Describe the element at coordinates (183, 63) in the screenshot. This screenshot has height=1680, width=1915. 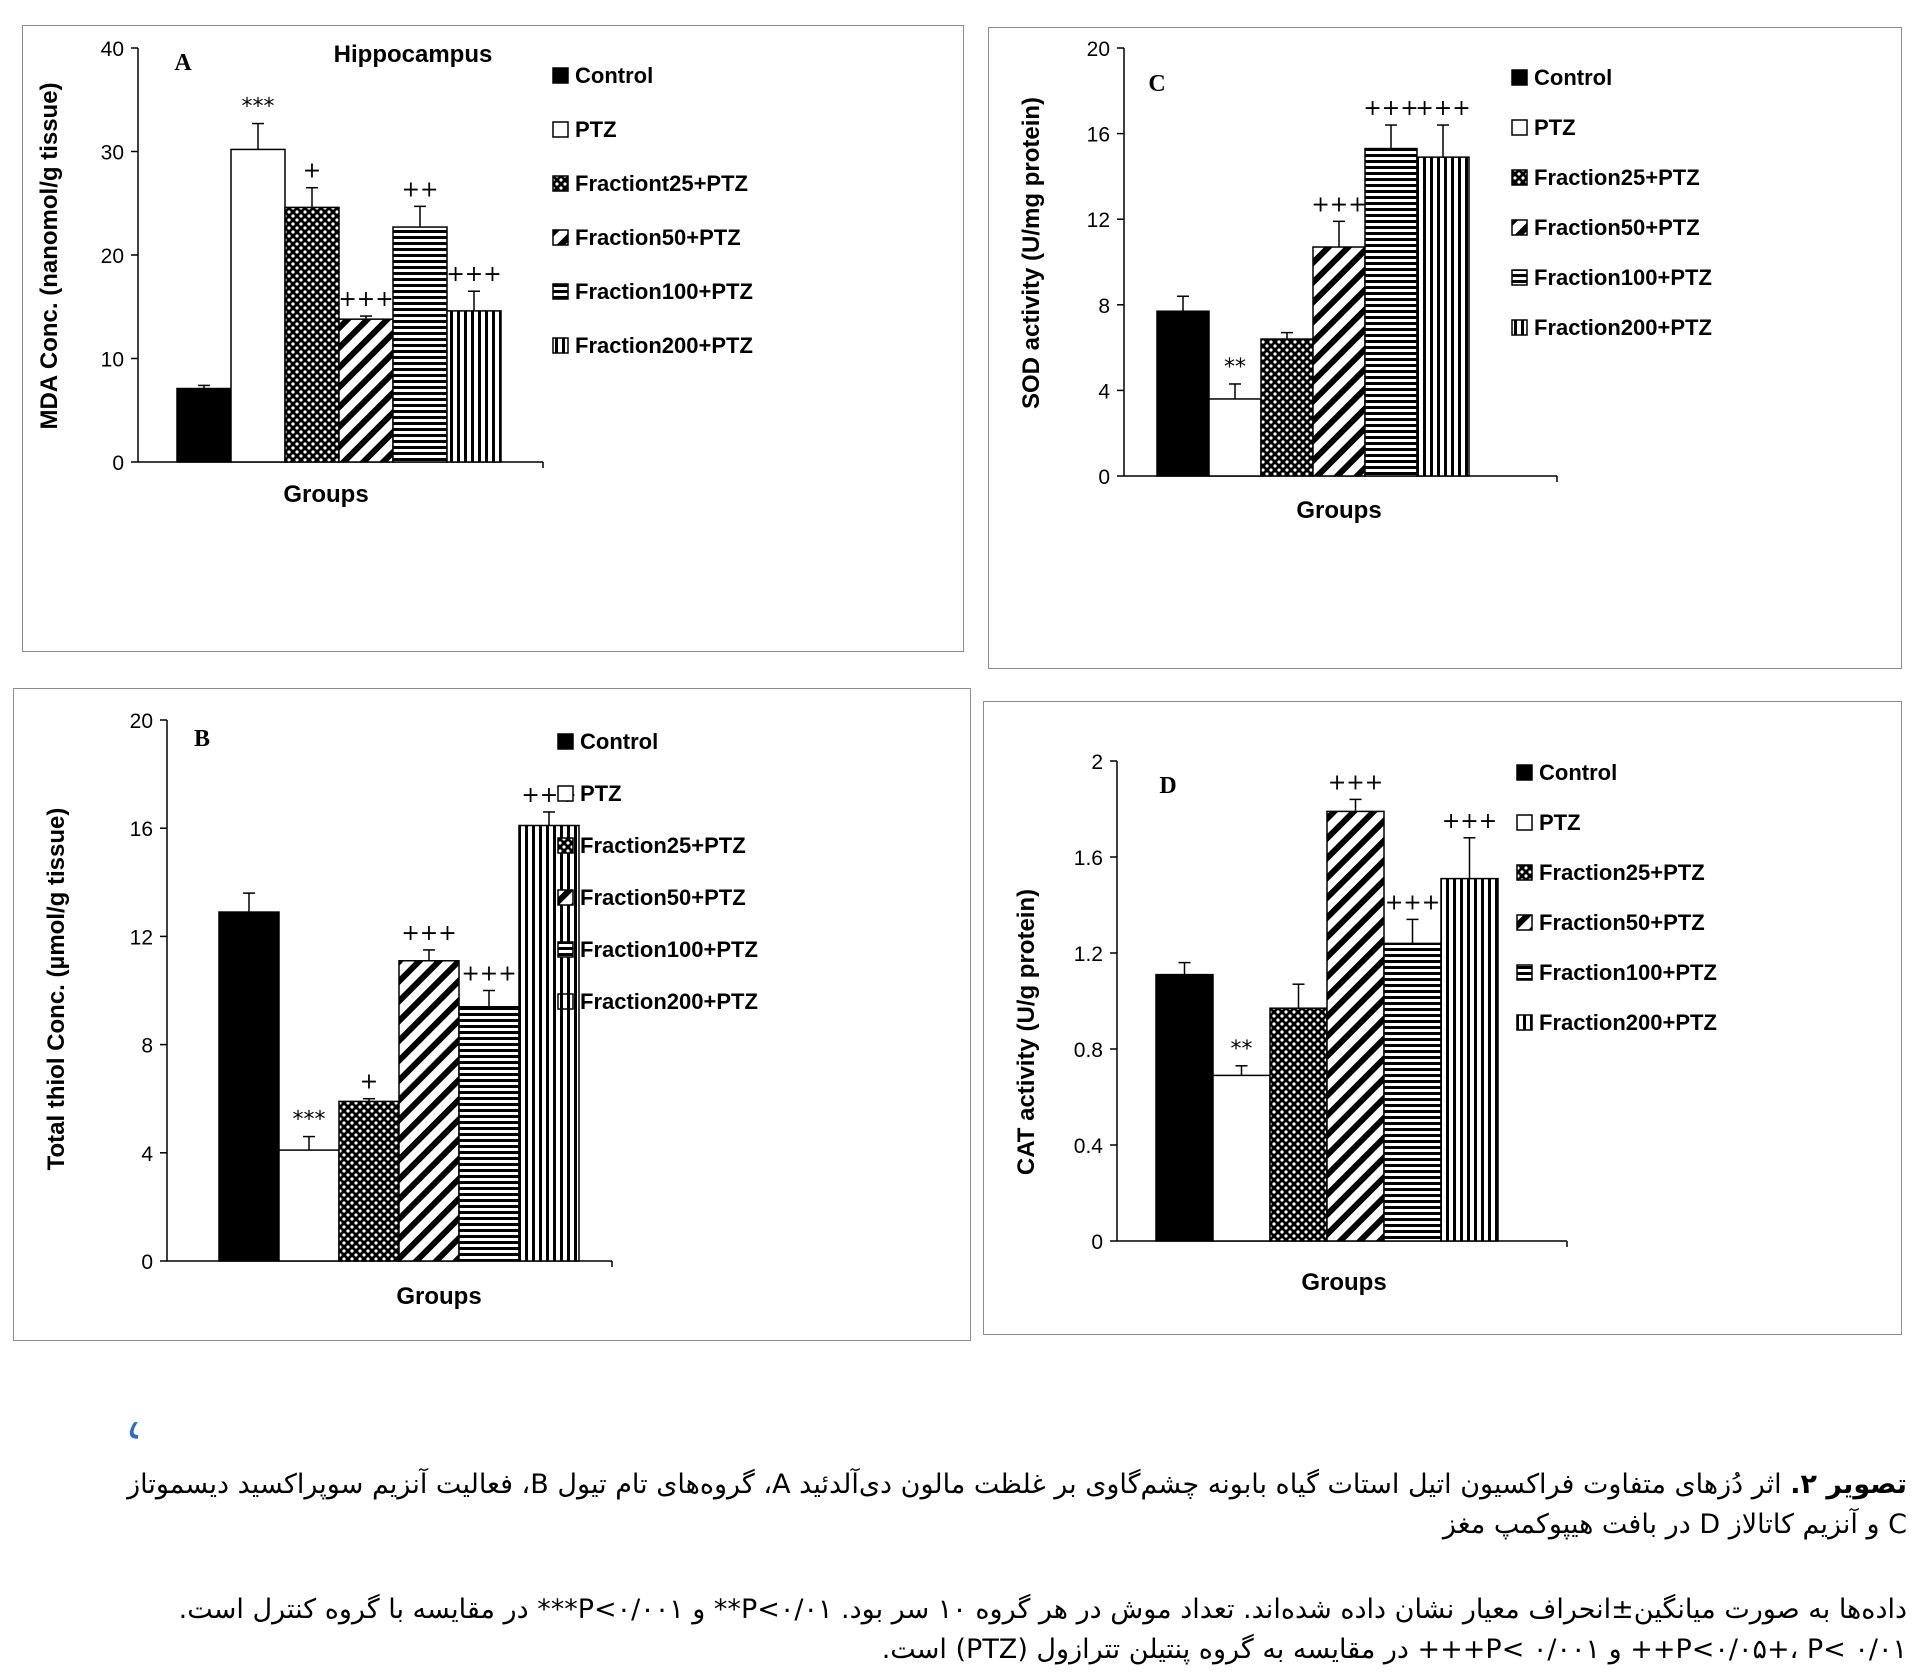
I see `panel-letter: A` at that location.